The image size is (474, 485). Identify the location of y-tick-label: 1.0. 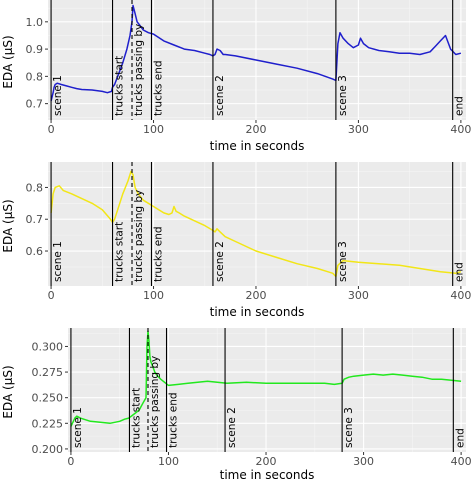
(35, 22).